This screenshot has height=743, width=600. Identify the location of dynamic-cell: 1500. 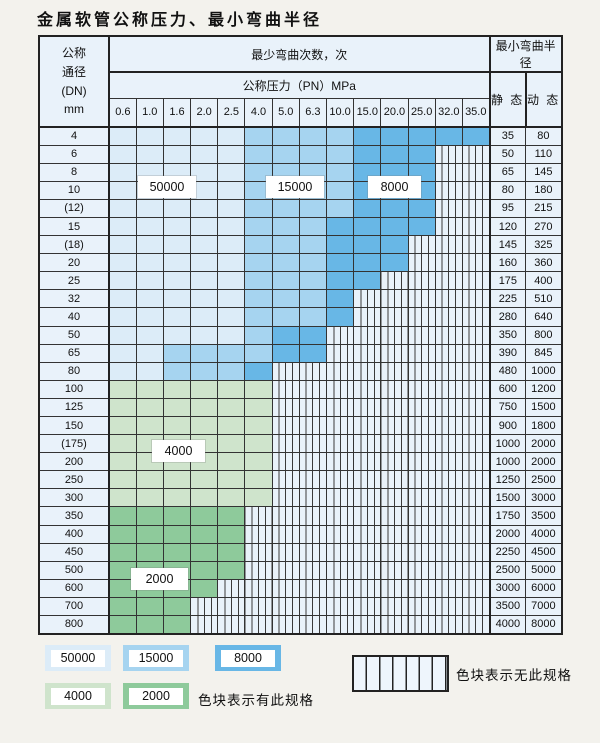
(544, 407).